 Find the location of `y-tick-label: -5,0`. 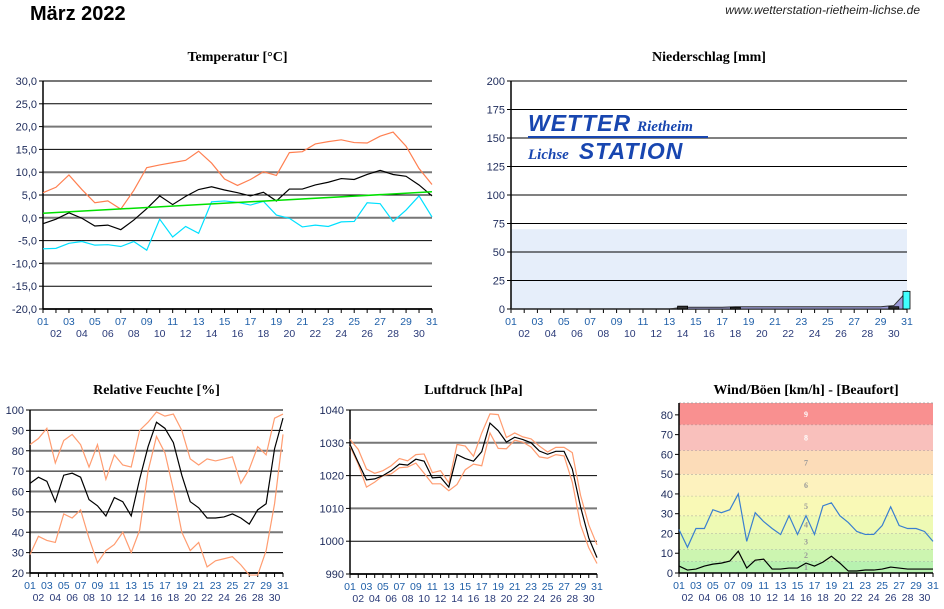

y-tick-label: -5,0 is located at coordinates (27, 242).